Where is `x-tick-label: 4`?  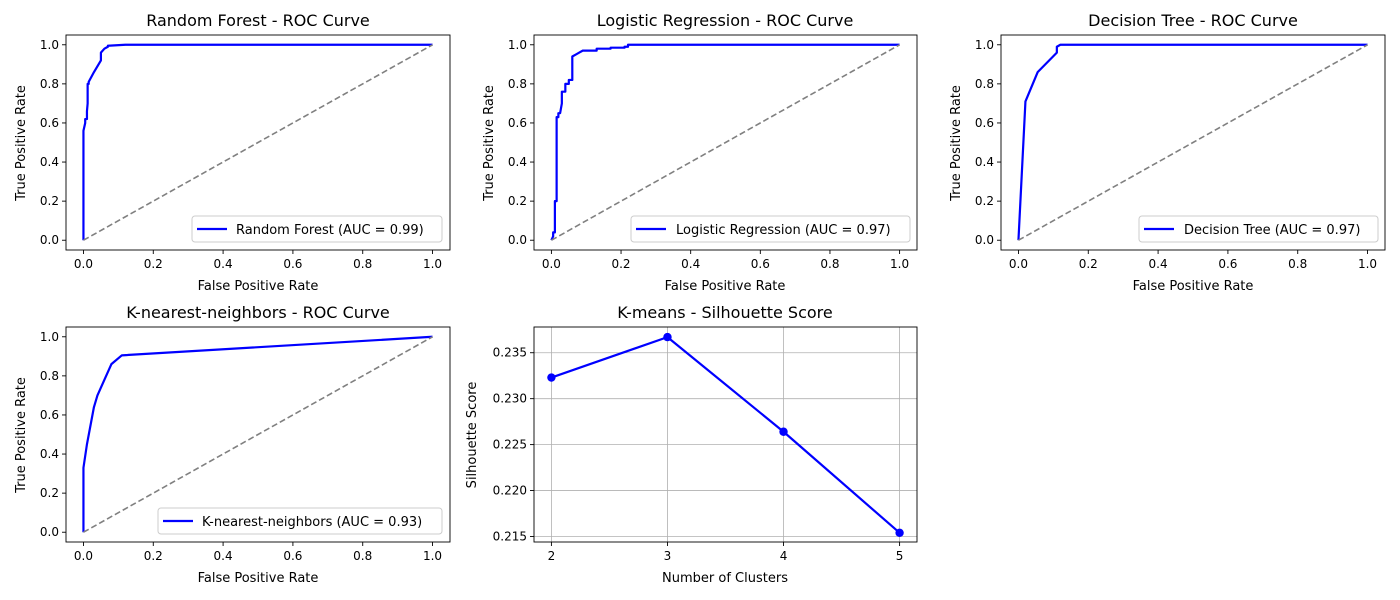 x-tick-label: 4 is located at coordinates (784, 556).